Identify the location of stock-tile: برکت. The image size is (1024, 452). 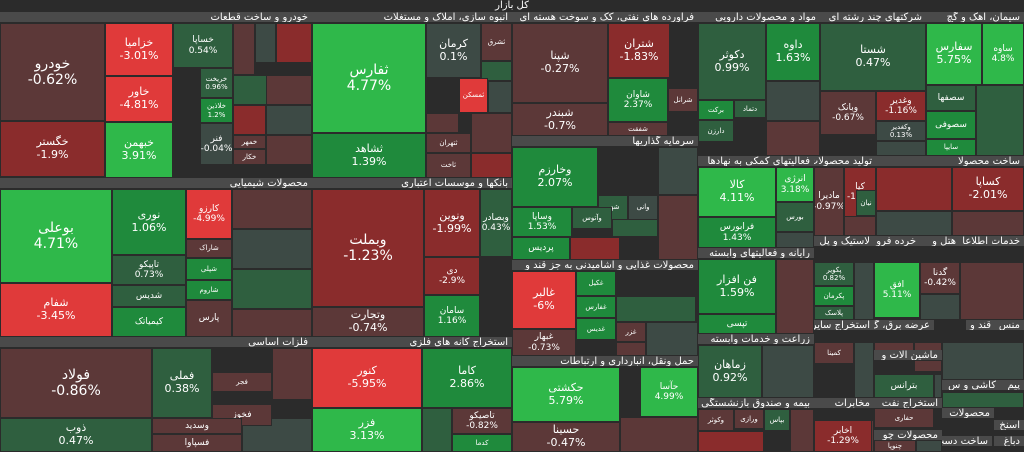
(716, 110).